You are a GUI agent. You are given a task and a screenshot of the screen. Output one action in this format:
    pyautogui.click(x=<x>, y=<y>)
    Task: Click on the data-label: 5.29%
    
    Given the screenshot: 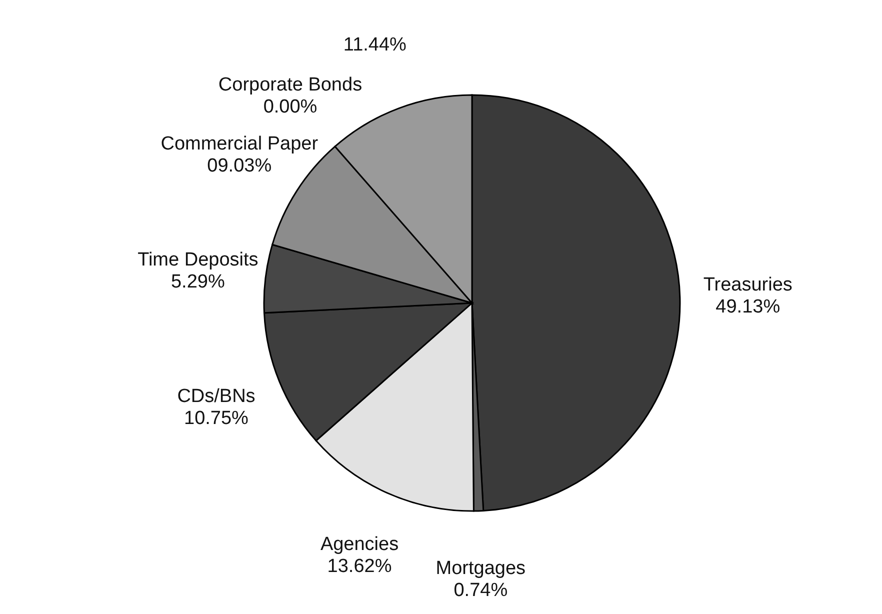 What is the action you would take?
    pyautogui.click(x=197, y=281)
    